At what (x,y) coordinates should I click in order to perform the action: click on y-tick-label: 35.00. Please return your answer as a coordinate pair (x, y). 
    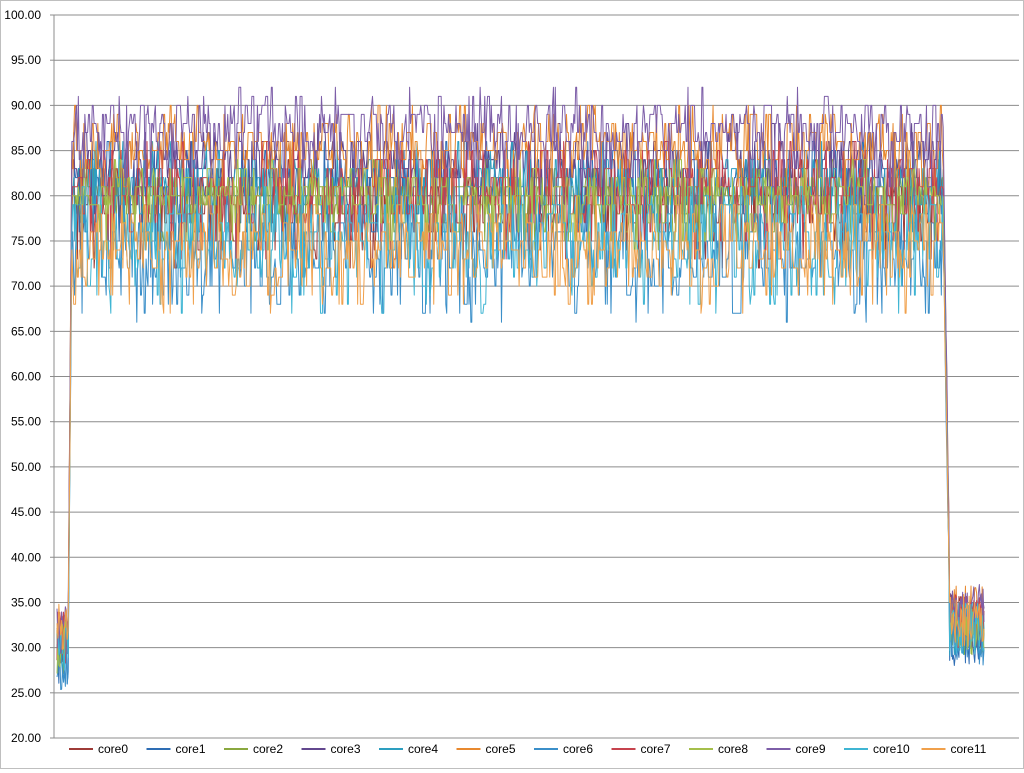
    Looking at the image, I should click on (26, 602).